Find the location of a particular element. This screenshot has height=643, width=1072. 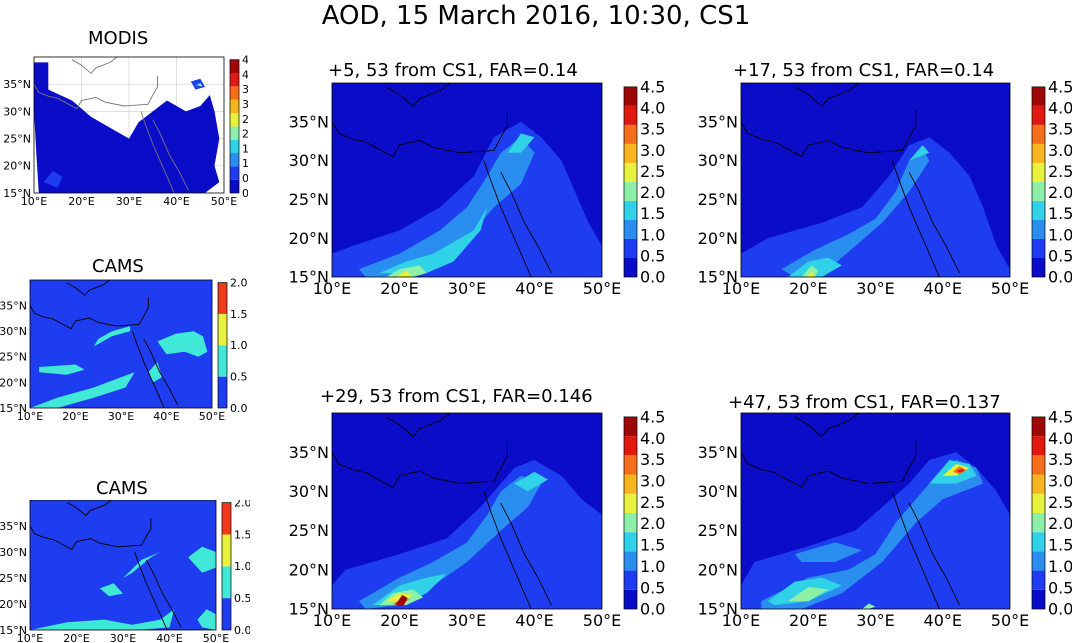

panel-title-modis: MODIS is located at coordinates (118, 38).